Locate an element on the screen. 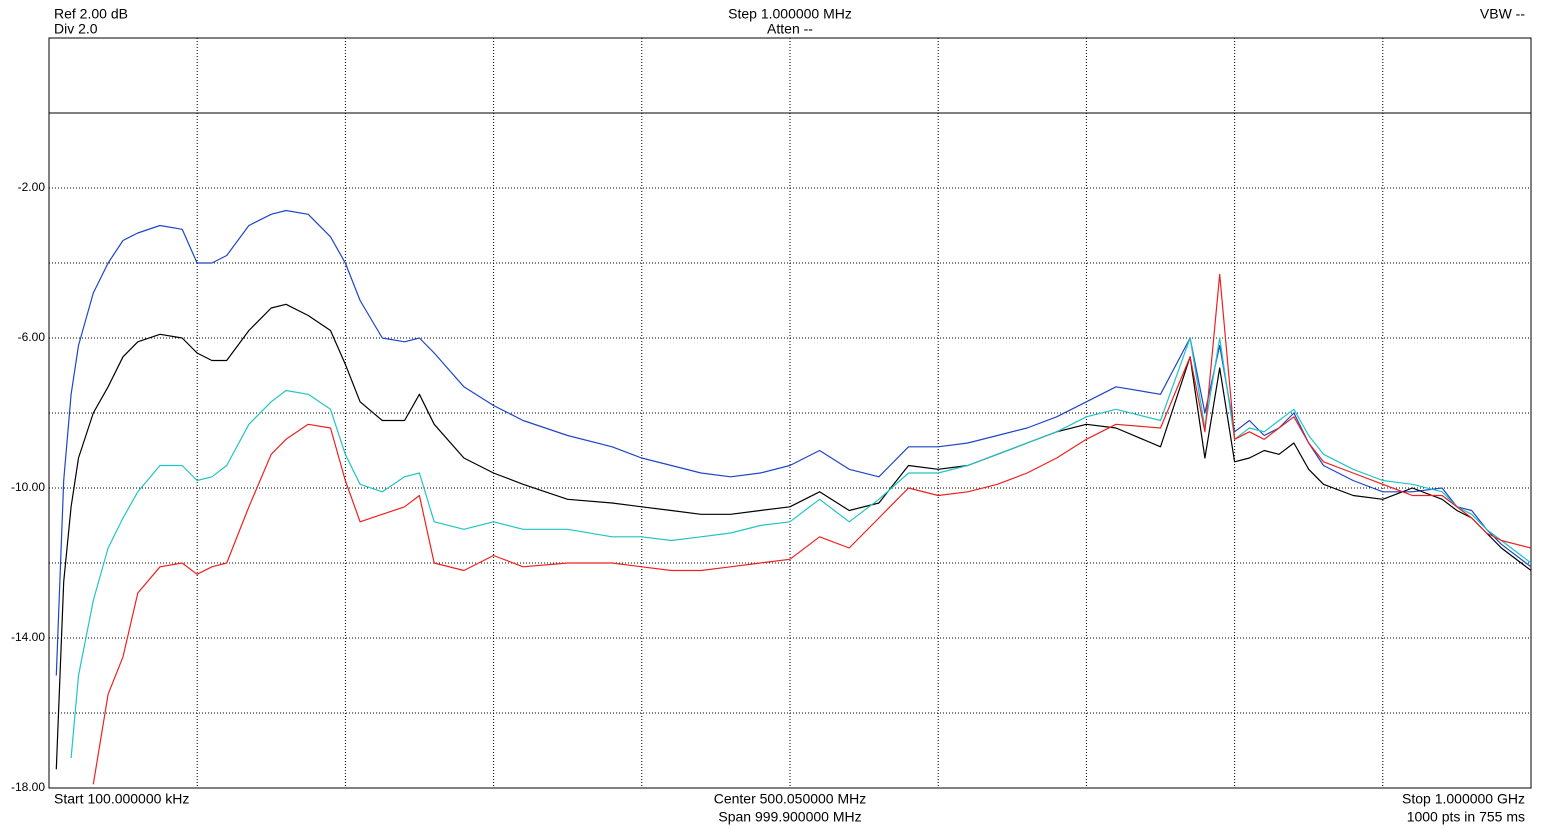 The width and height of the screenshot is (1542, 828). stop-frequency: Stop 1.000000 GHz is located at coordinates (1463, 799).